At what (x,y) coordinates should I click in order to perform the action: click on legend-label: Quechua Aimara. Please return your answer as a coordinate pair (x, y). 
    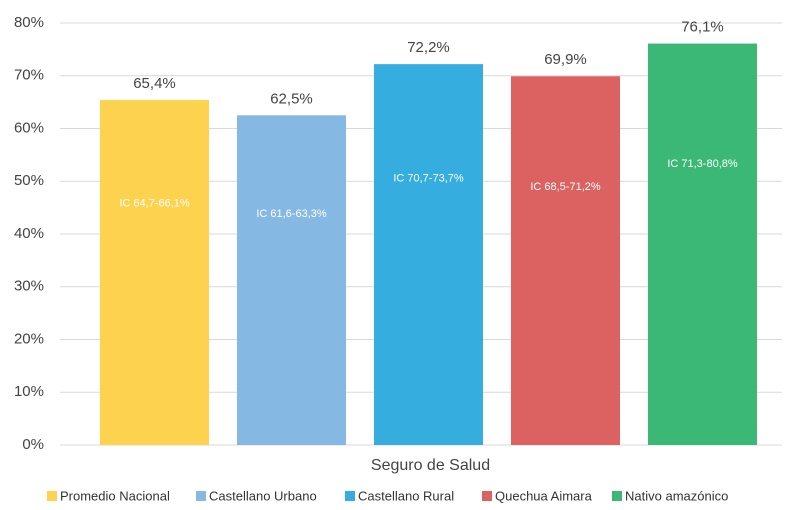
    Looking at the image, I should click on (544, 495).